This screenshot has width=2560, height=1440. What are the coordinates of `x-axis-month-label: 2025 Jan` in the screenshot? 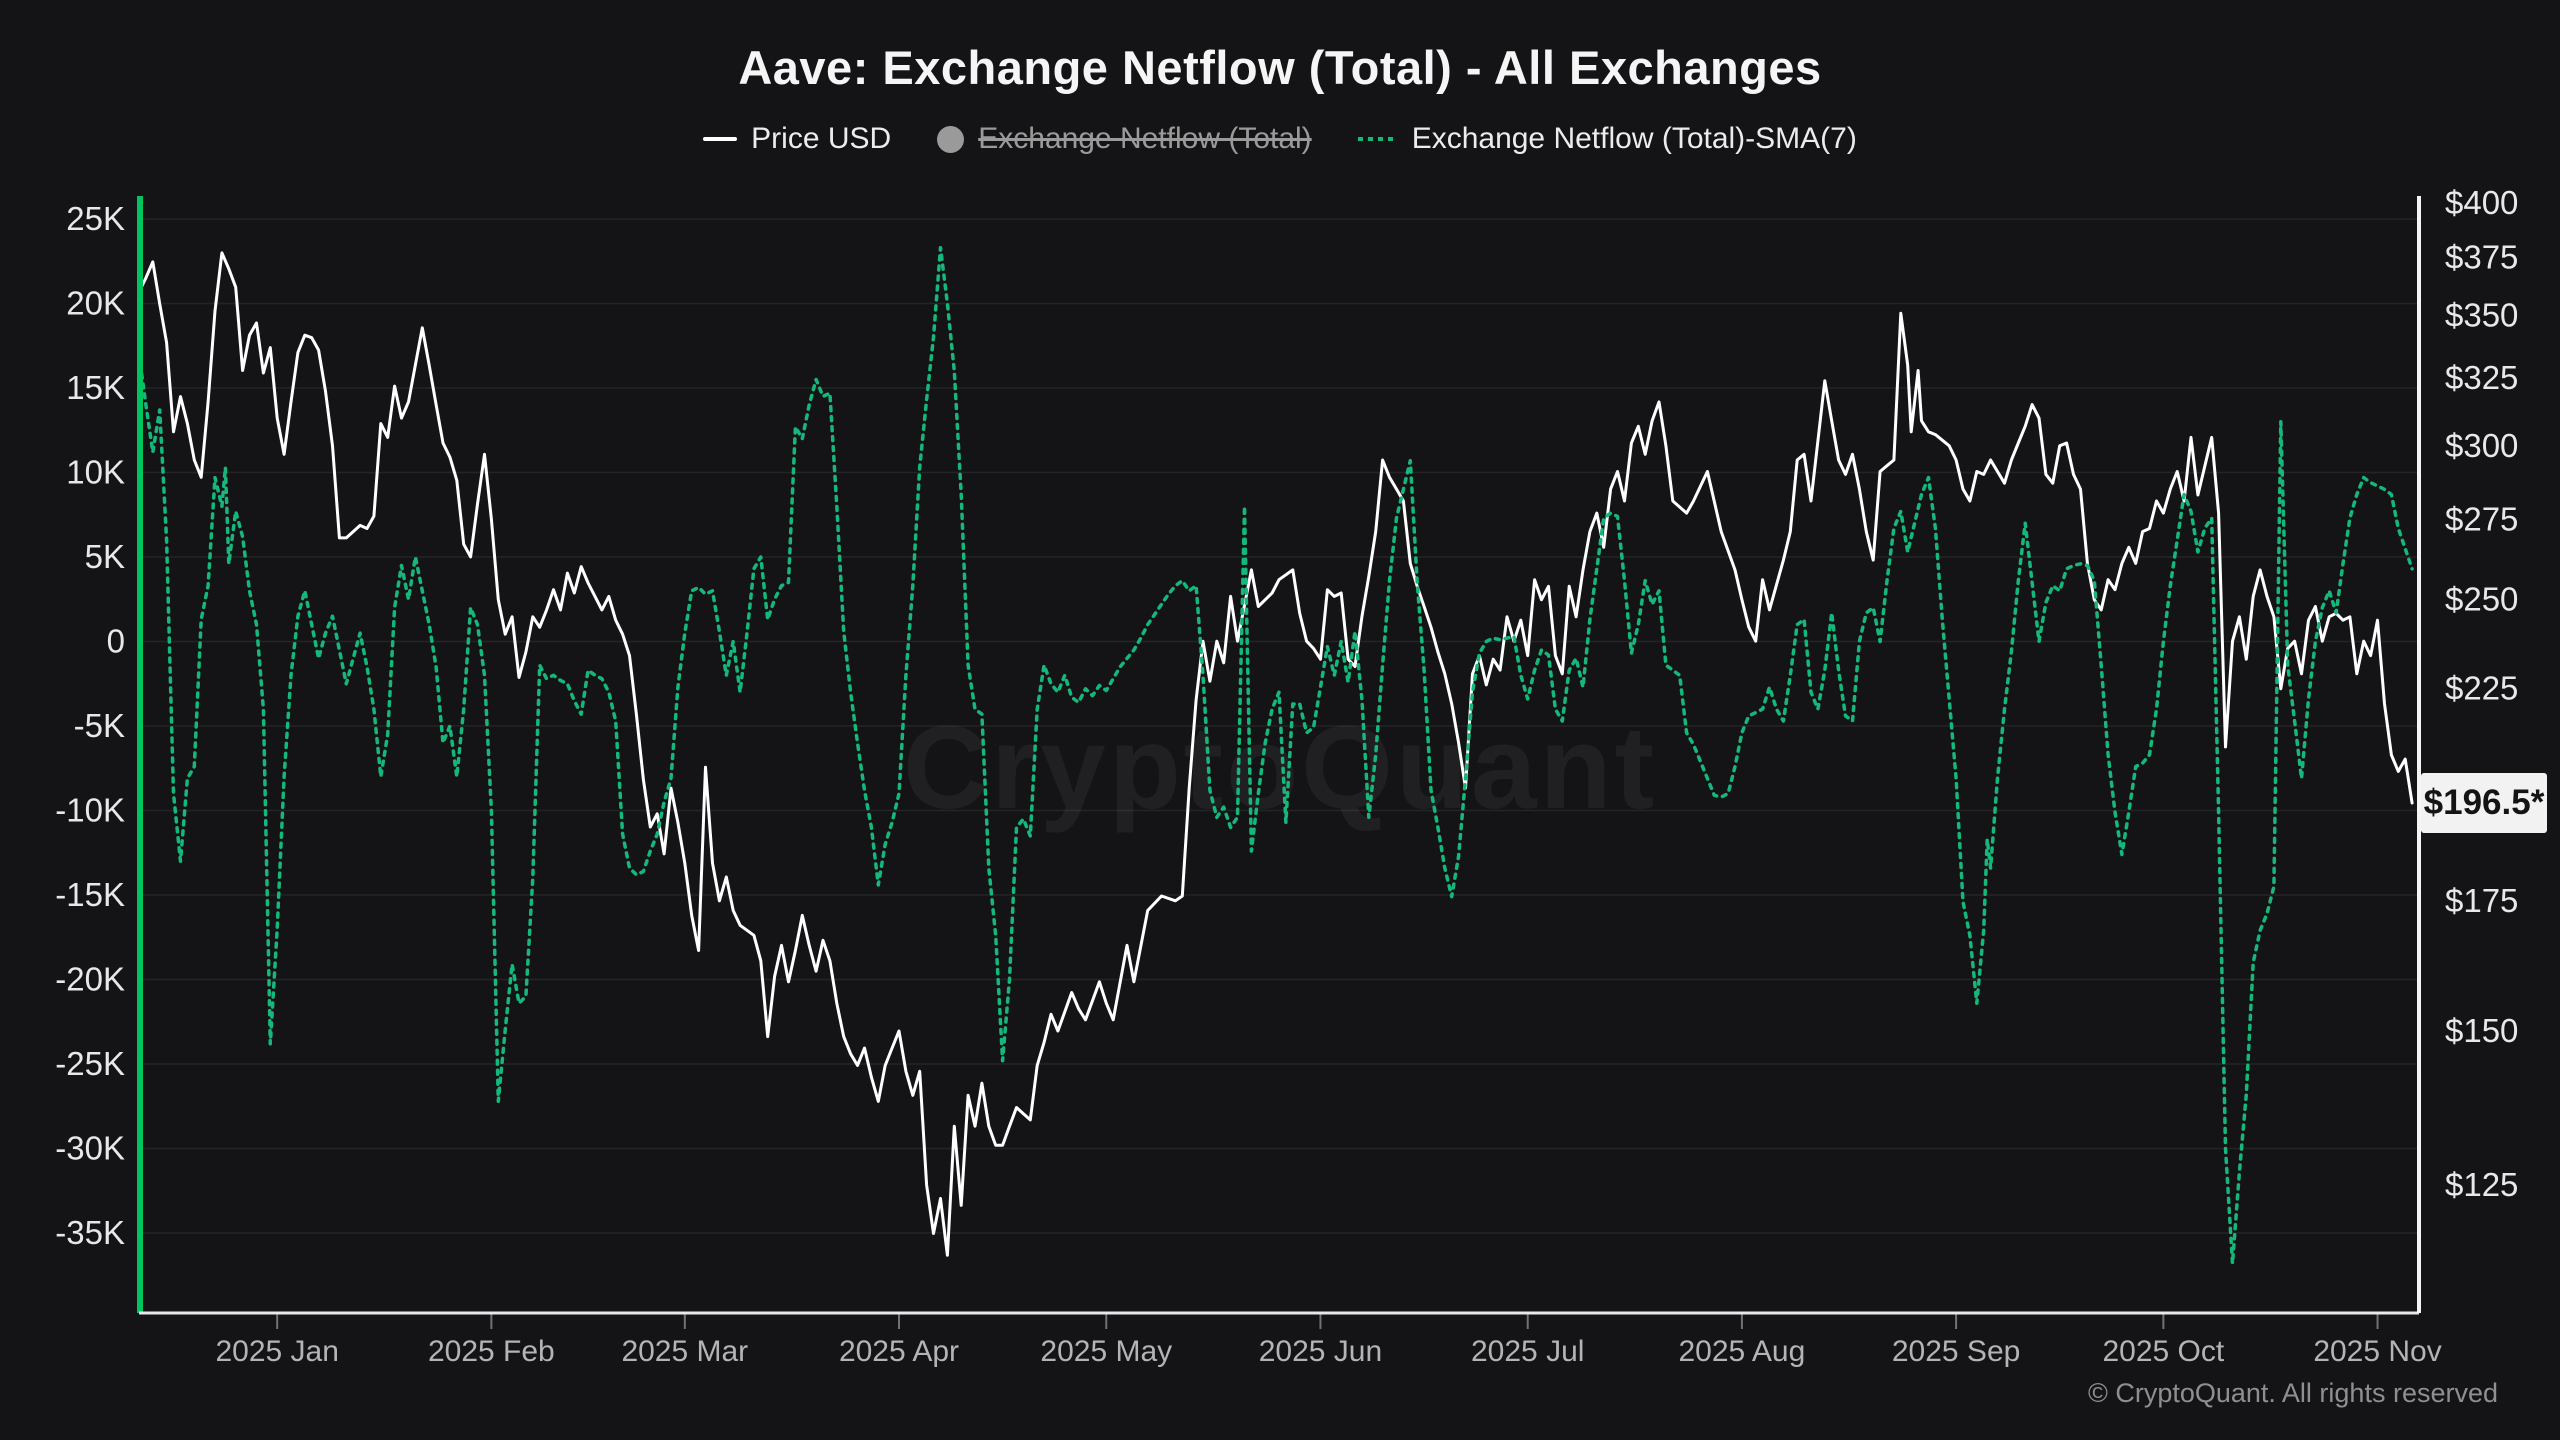 It's located at (276, 1351).